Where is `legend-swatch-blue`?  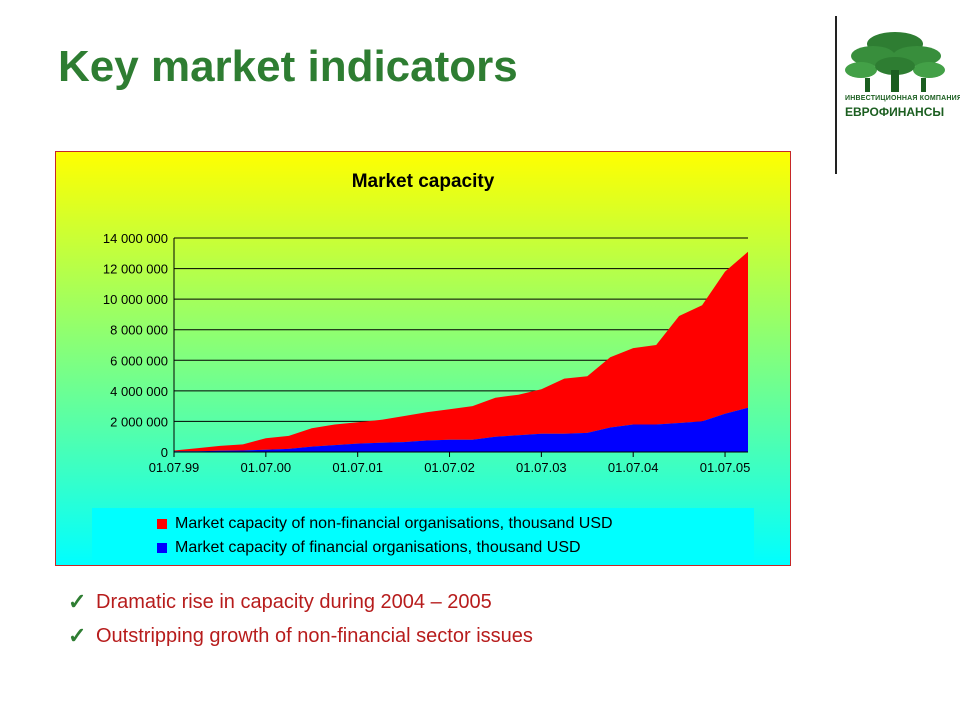
legend-swatch-blue is located at coordinates (162, 548).